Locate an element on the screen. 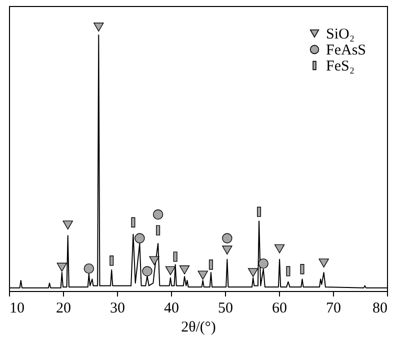  x-tick-label: 50 is located at coordinates (225, 308).